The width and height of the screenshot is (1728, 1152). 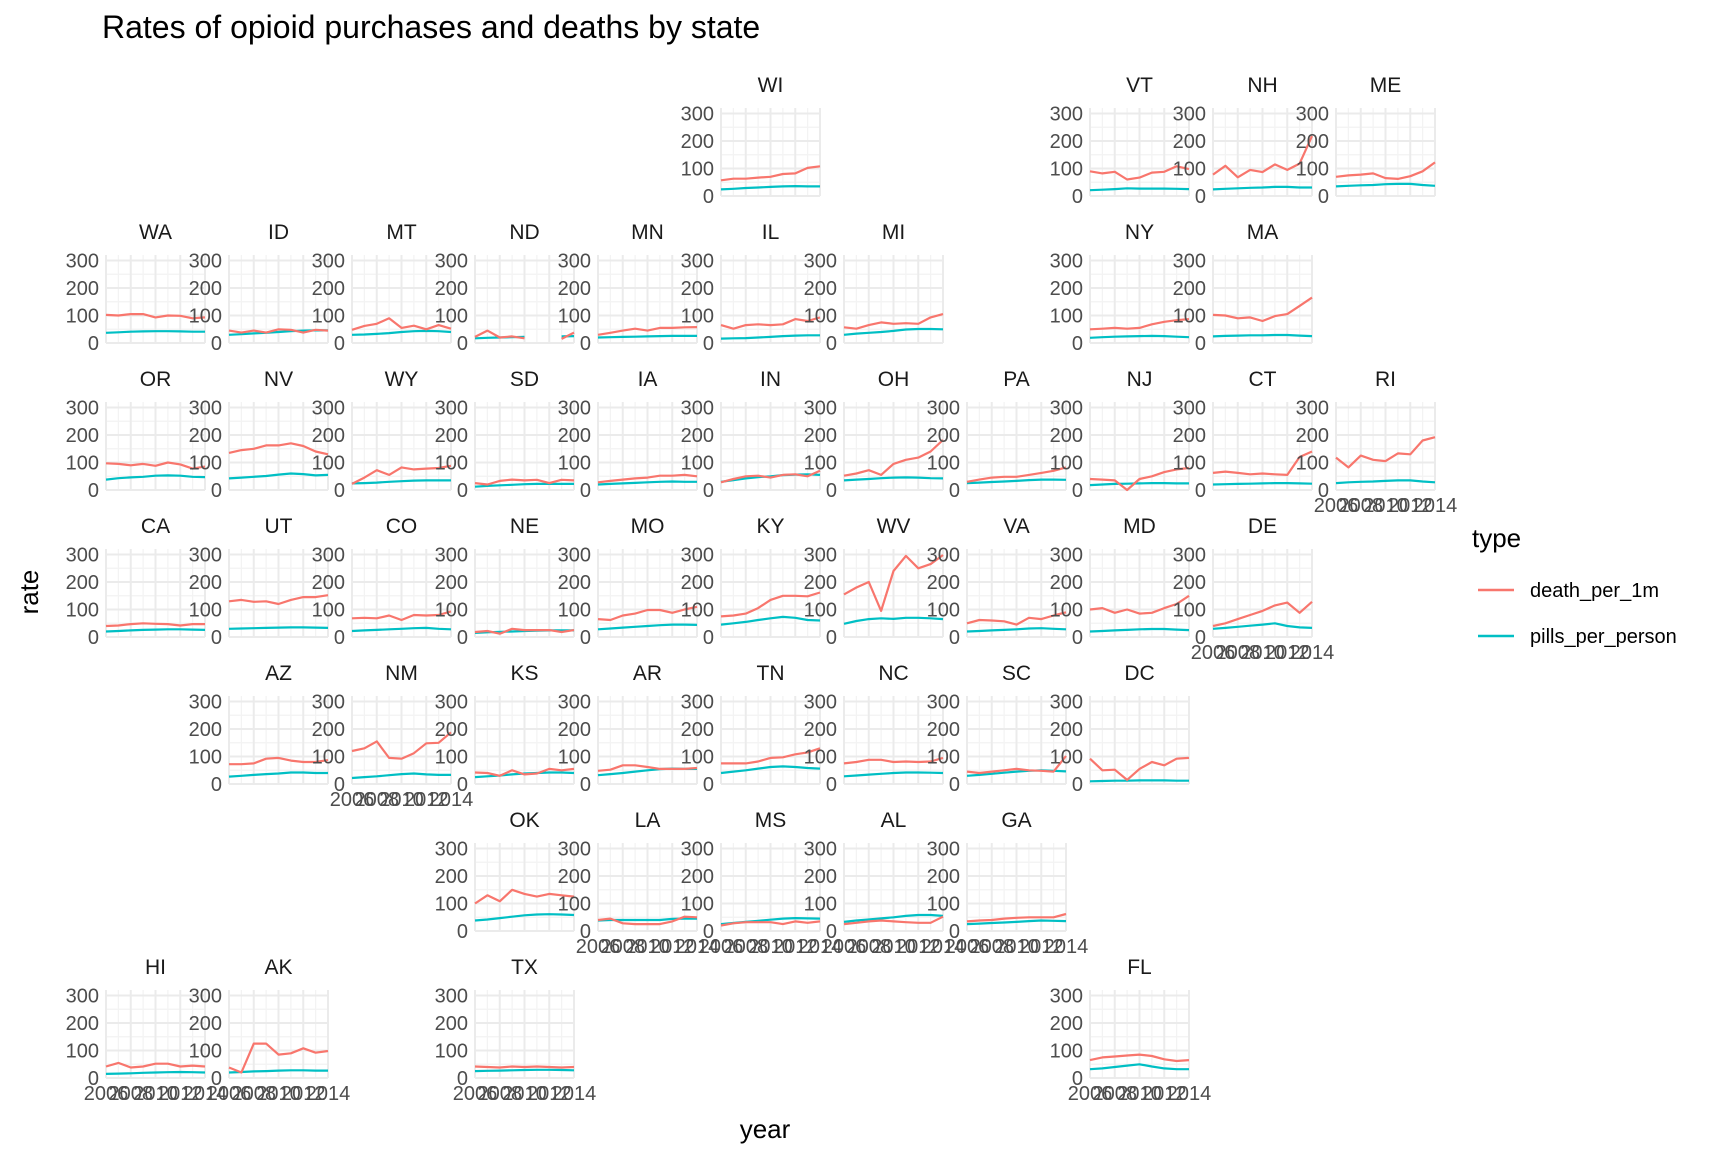 I want to click on series-line-pills-per-person-ak, so click(x=278, y=1071).